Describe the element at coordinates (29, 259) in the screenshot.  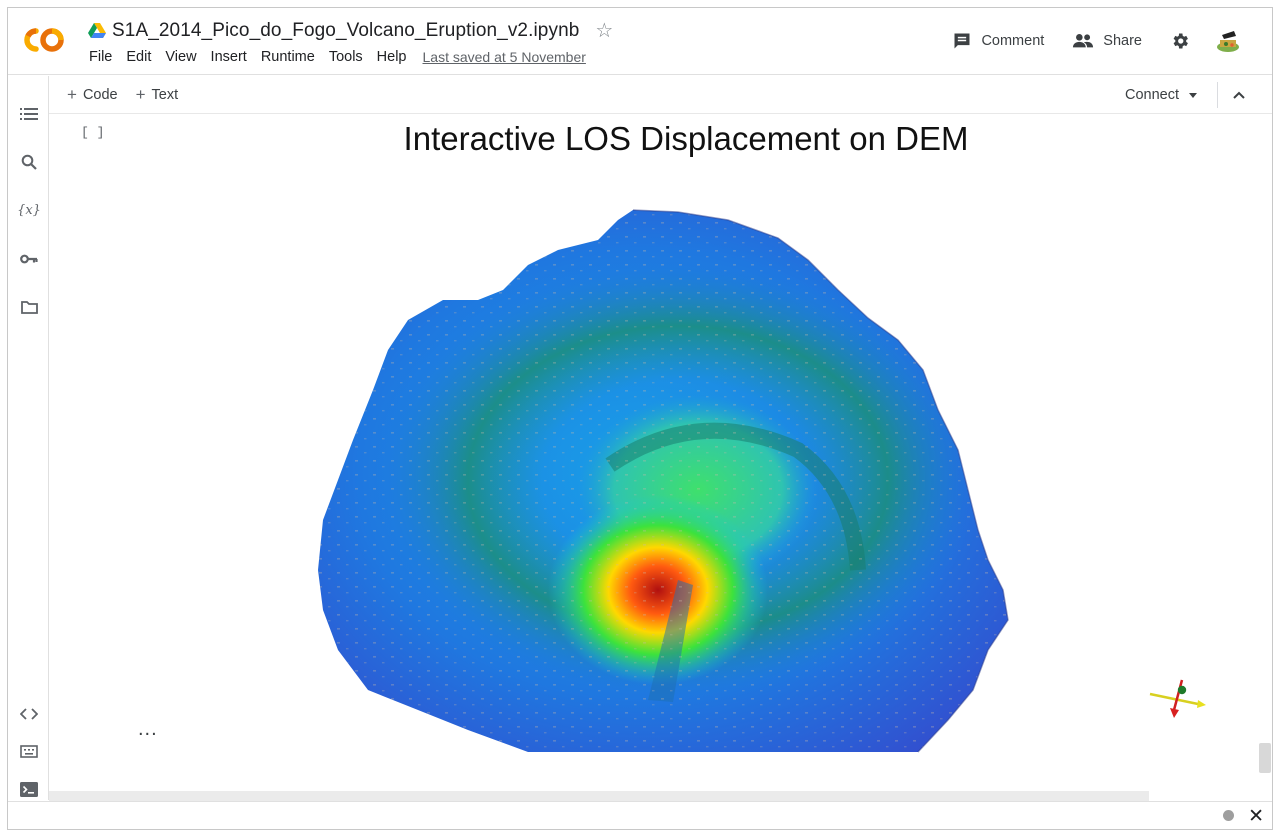
I see `key-icon` at that location.